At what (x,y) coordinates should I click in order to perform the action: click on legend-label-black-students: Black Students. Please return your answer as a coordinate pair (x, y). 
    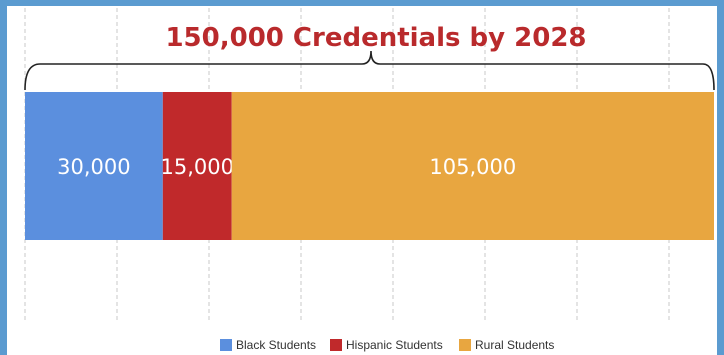
    Looking at the image, I should click on (276, 345).